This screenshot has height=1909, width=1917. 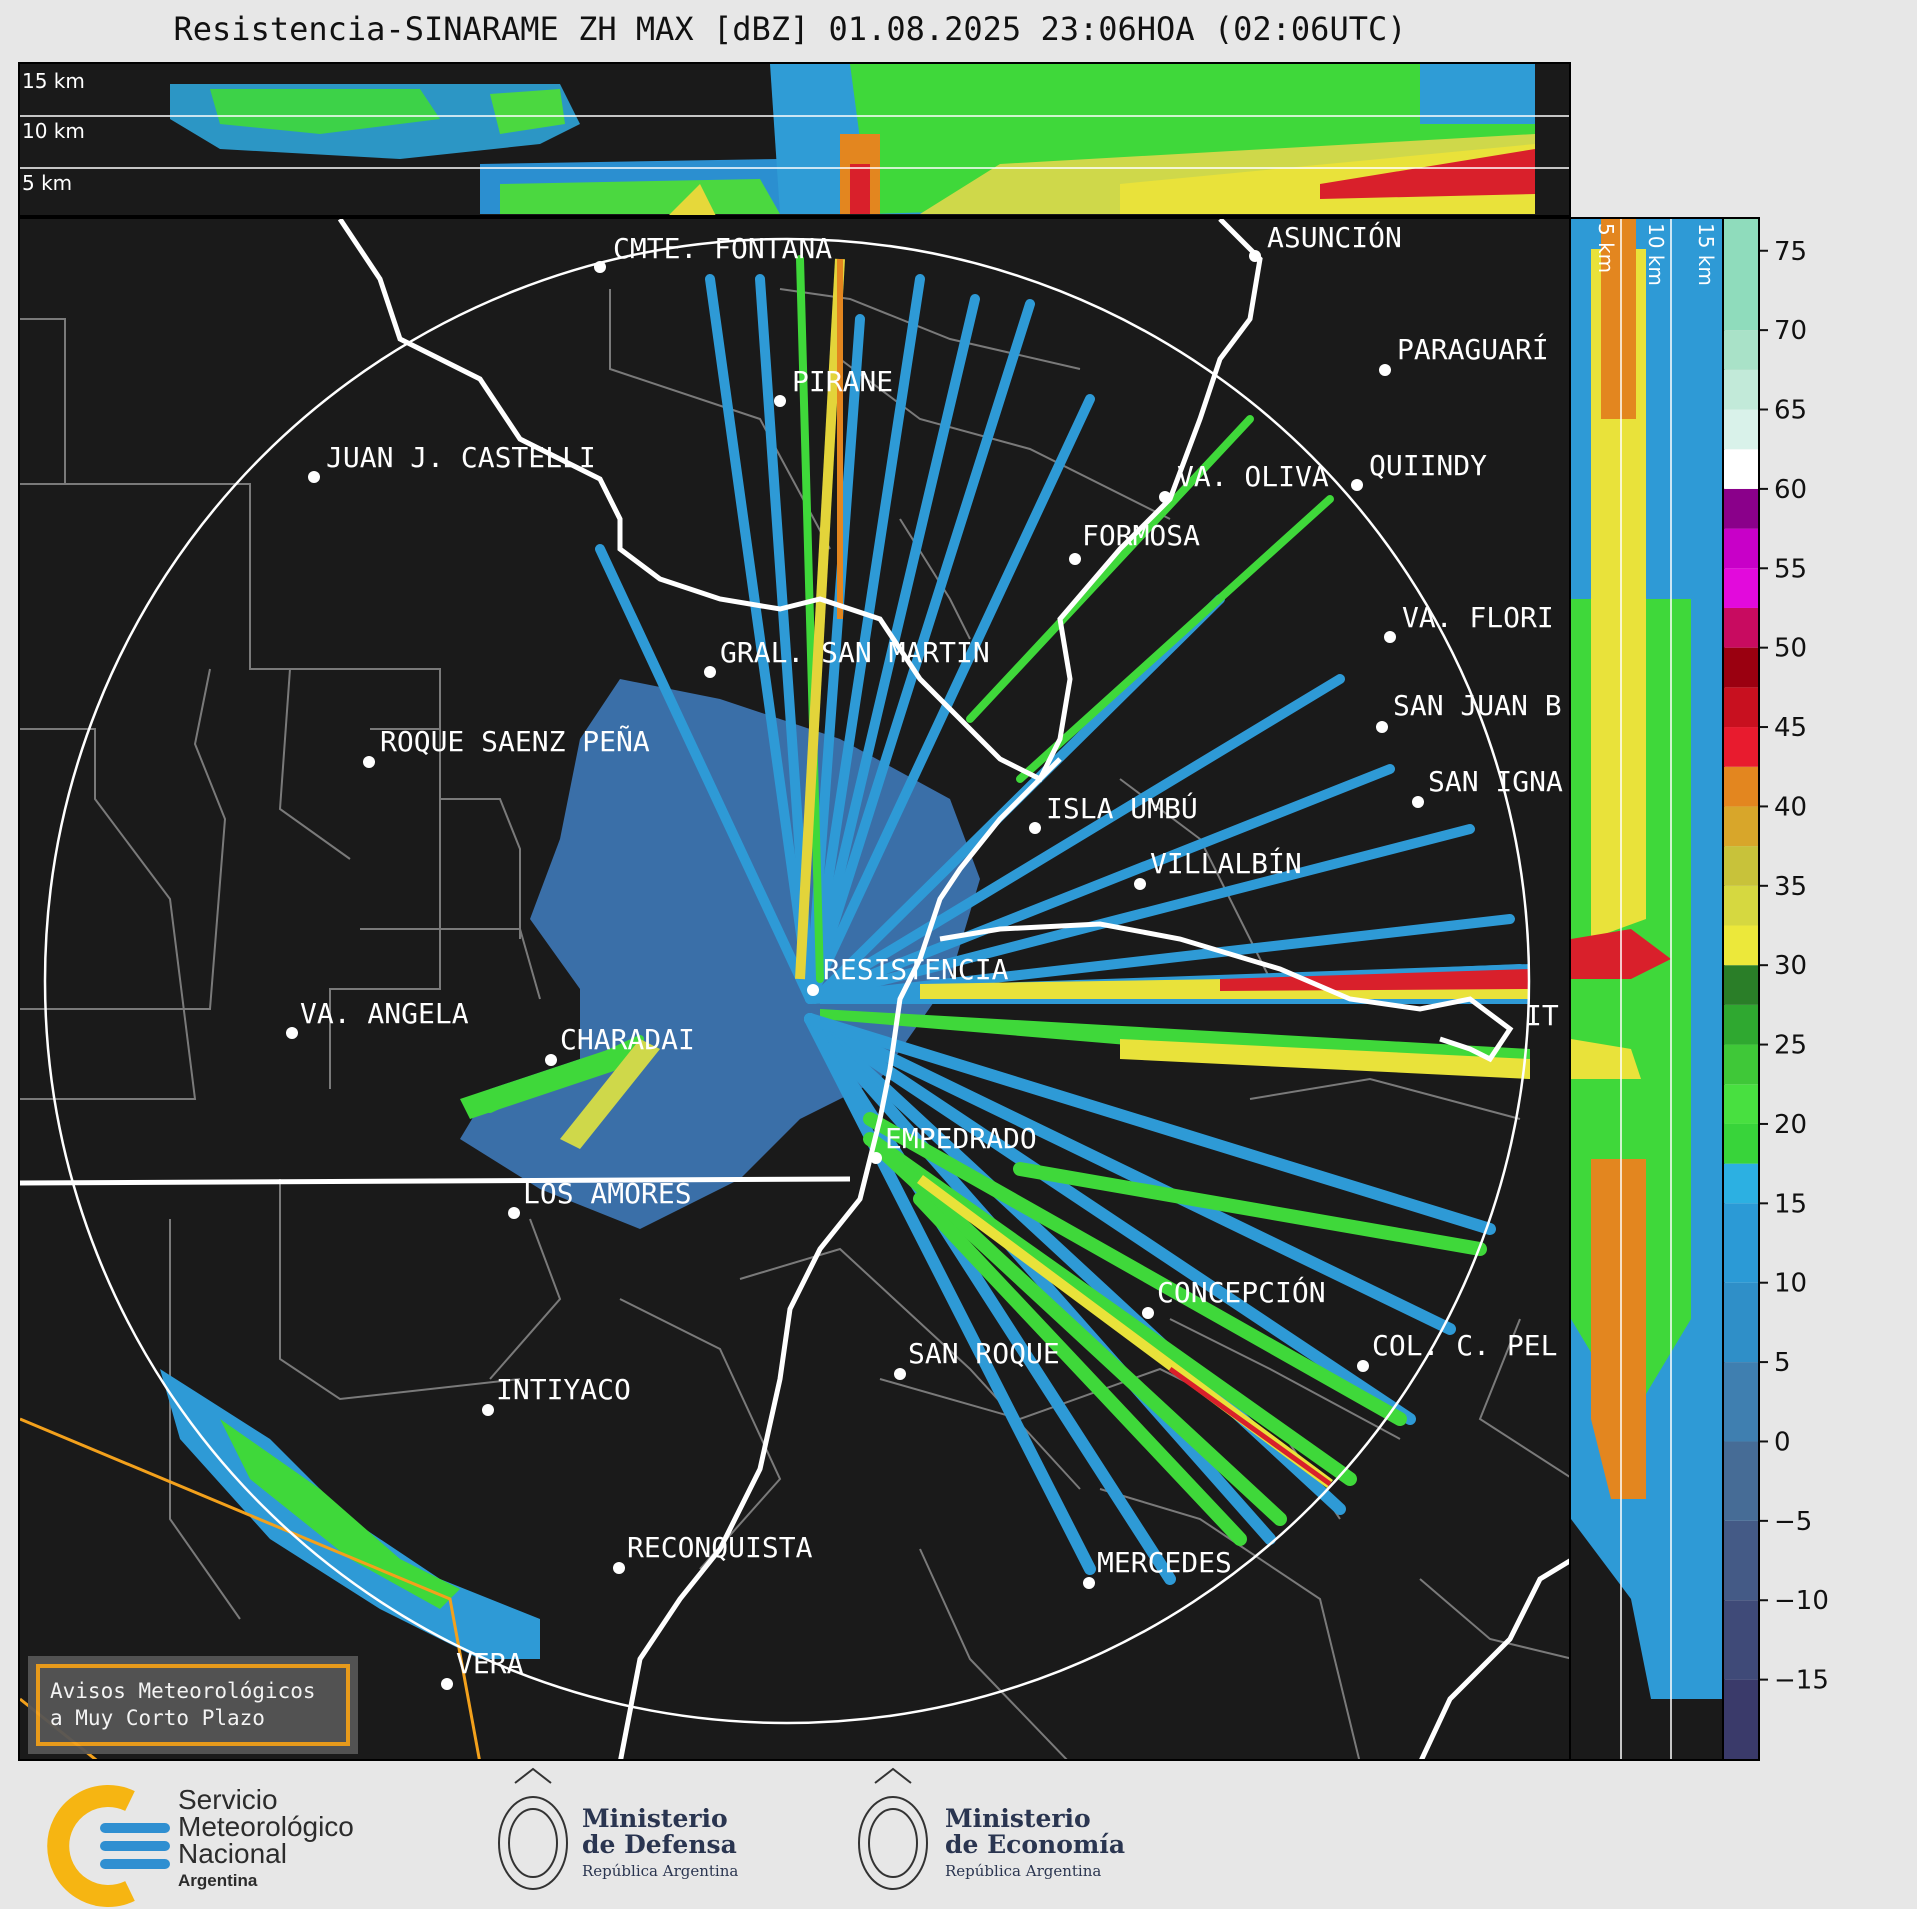 What do you see at coordinates (1473, 349) in the screenshot?
I see `city-label-paraguari: PARAGUARÍ` at bounding box center [1473, 349].